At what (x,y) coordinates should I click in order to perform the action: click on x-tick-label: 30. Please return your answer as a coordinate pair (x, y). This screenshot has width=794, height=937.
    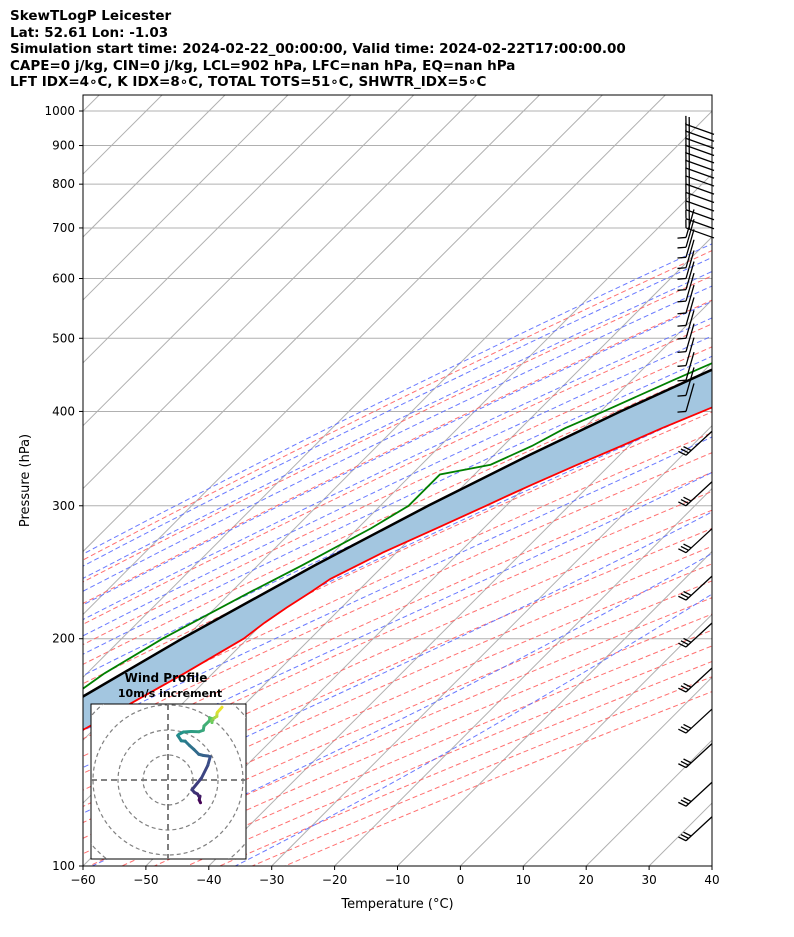
    Looking at the image, I should click on (648, 880).